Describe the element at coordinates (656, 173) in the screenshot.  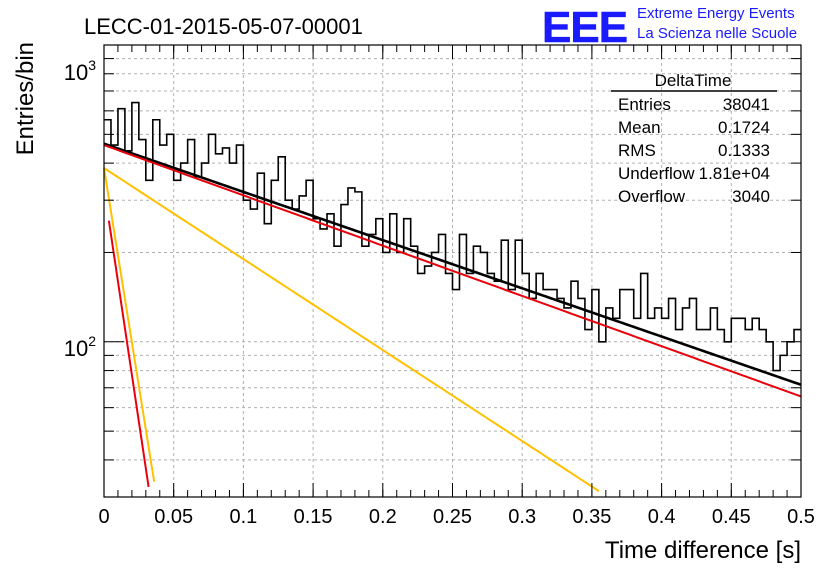
I see `stats-label-underflow: Underflow` at that location.